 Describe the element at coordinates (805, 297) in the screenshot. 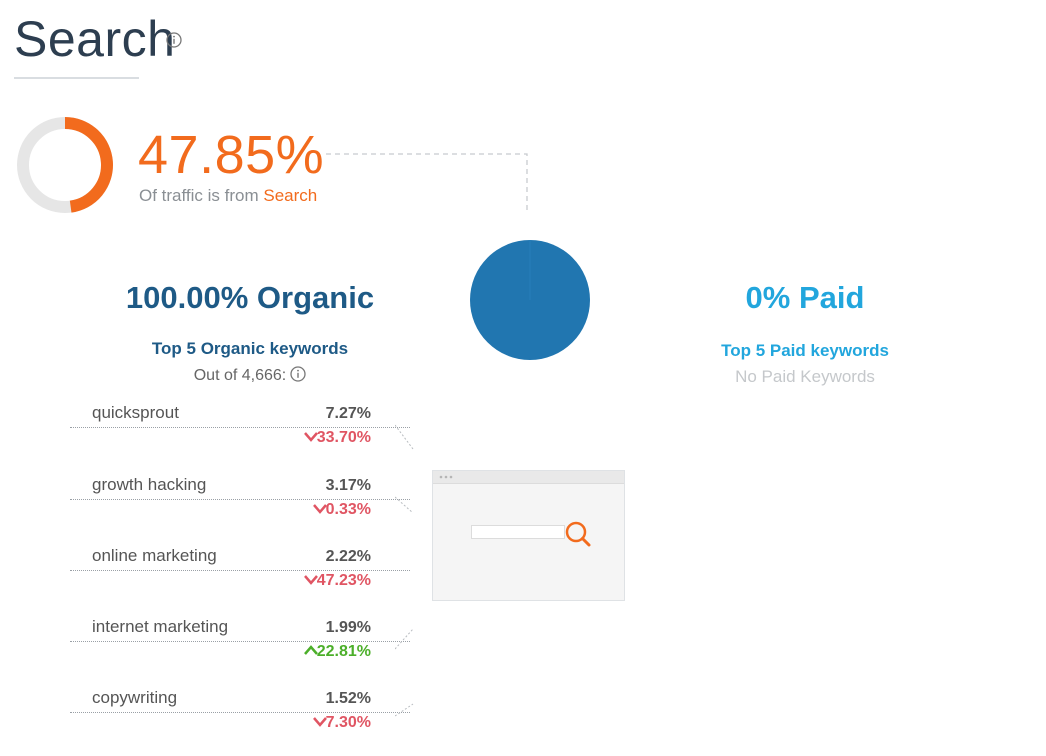

I see `paid-heading: 0% Paid` at that location.